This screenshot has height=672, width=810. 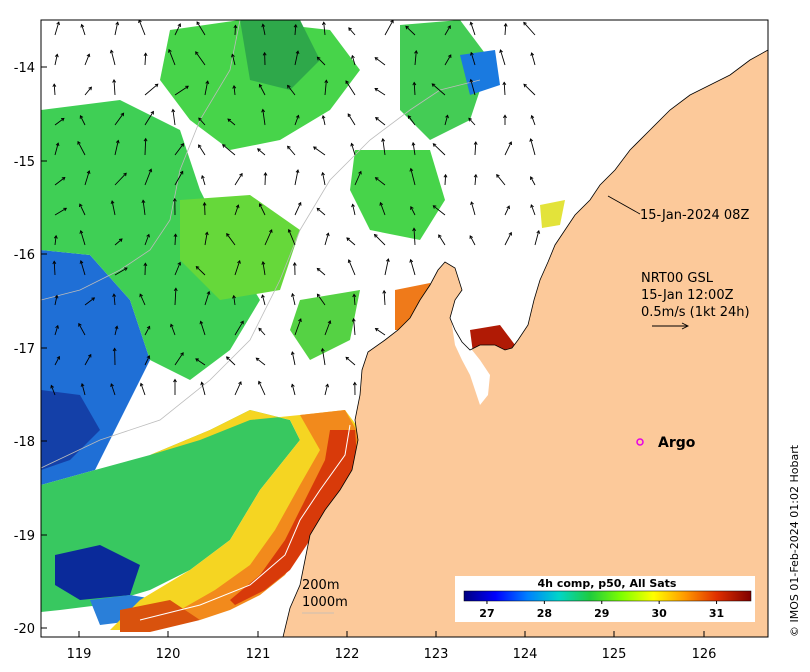 What do you see at coordinates (325, 602) in the screenshot?
I see `isobath-1000m-label: 1000m` at bounding box center [325, 602].